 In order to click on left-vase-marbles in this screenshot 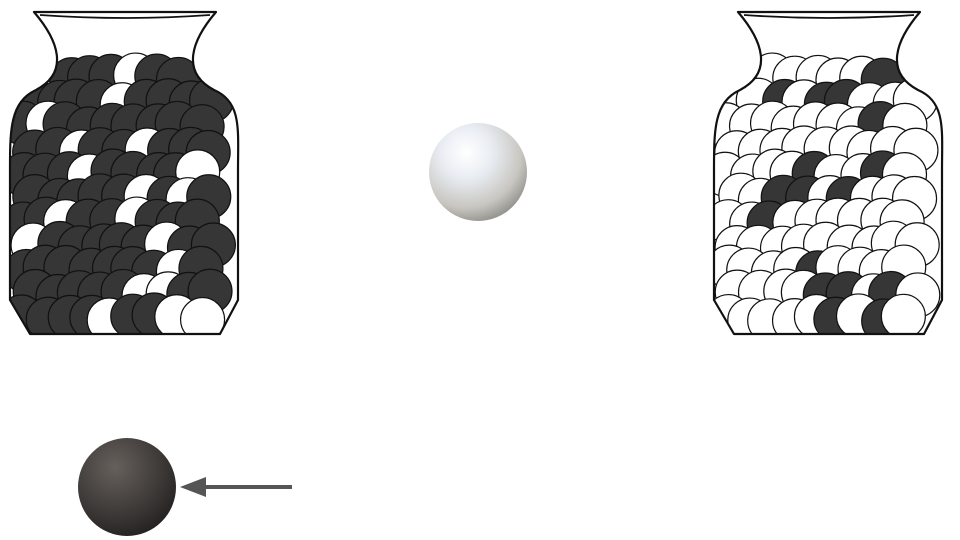, I will do `click(123, 193)`.